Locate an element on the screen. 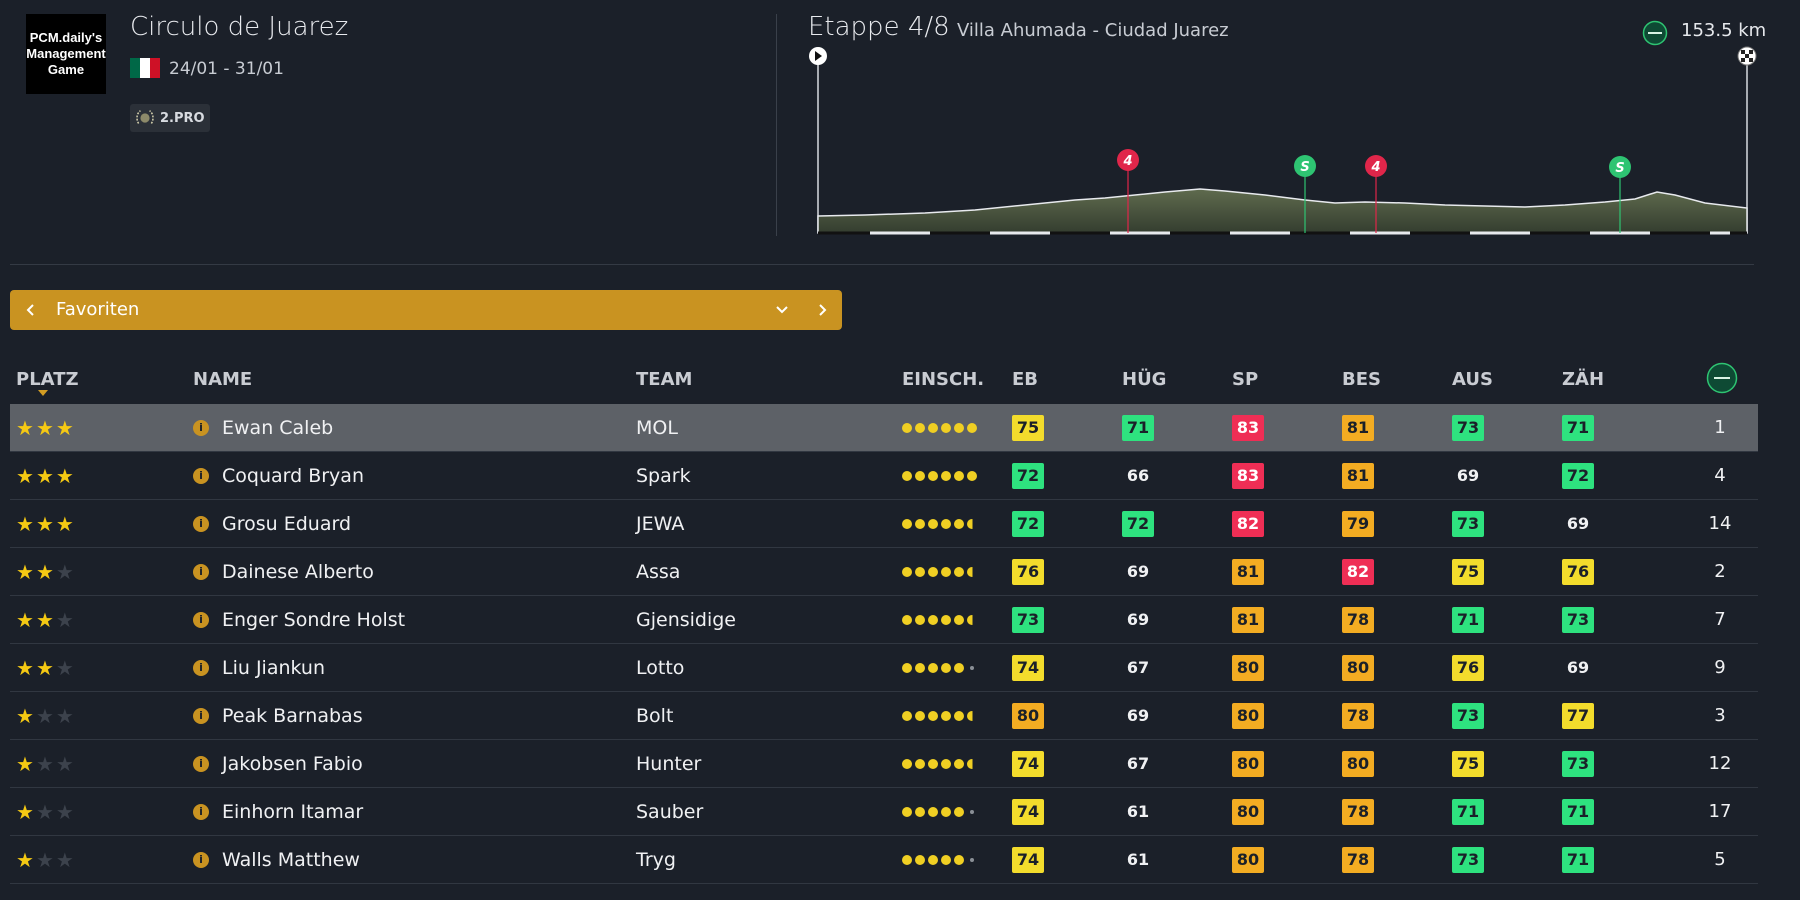  table-row: ★ ★ ★ i Peak Barnabas Bolt 80 69 80 78 73 77 3 is located at coordinates (884, 716).